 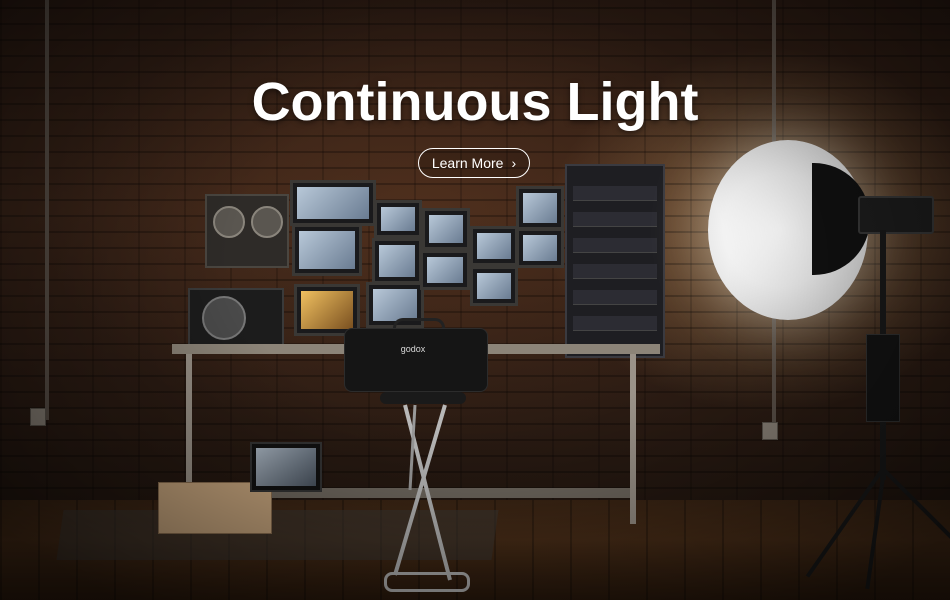 I want to click on learn-more-button: Learn More ›, so click(x=474, y=163).